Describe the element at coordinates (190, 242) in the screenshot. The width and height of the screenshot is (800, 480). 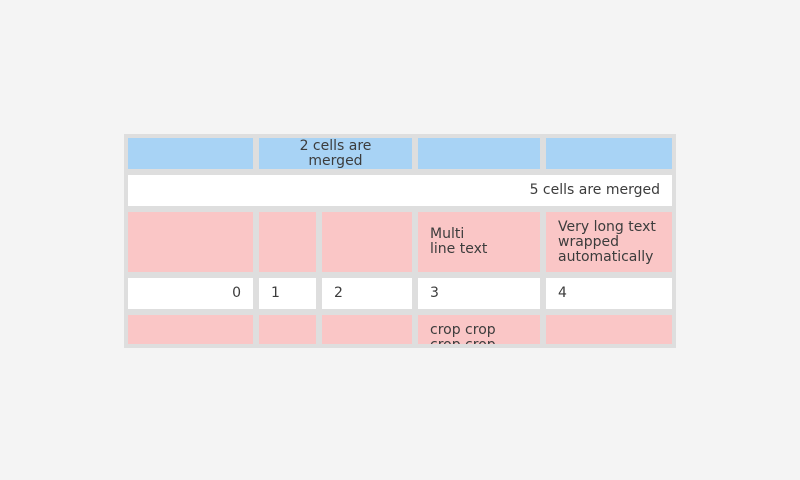
I see `table-cell-r3c1` at that location.